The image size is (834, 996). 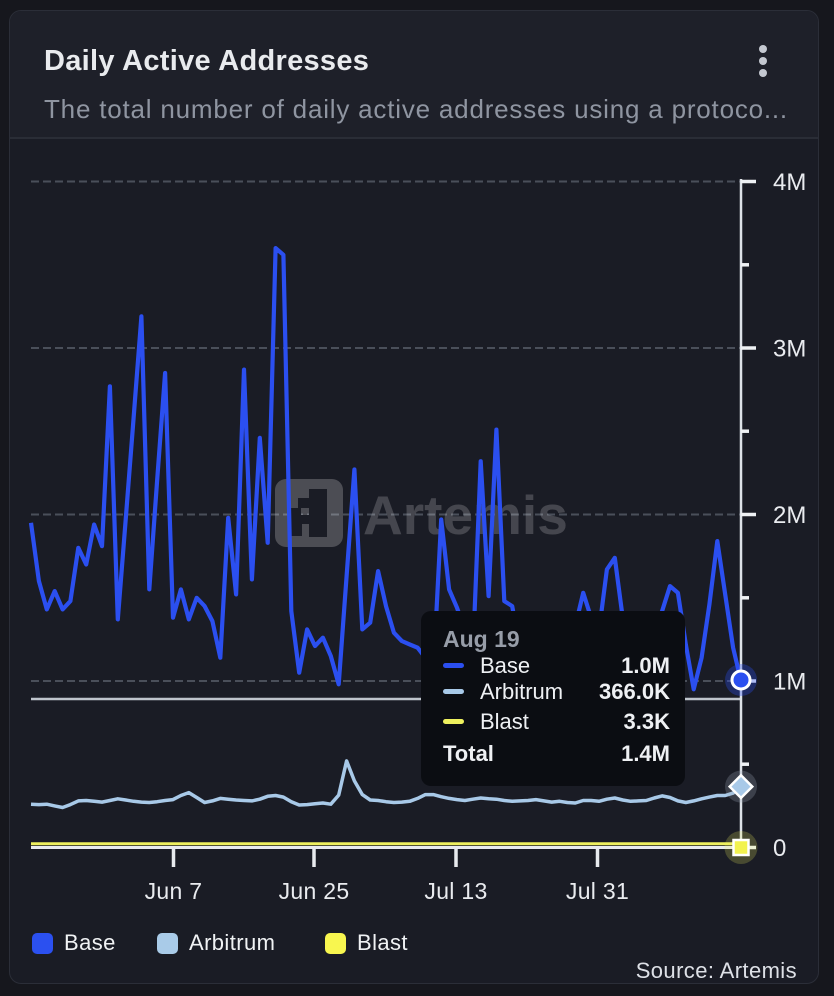 What do you see at coordinates (779, 848) in the screenshot?
I see `svg-text: 0` at bounding box center [779, 848].